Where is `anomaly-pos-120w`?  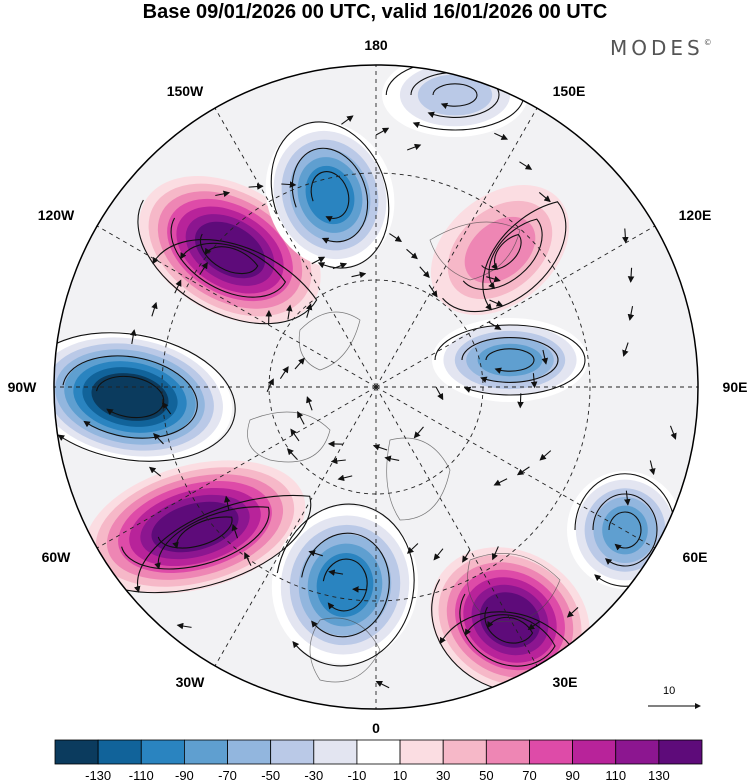 anomaly-pos-120w is located at coordinates (230, 250).